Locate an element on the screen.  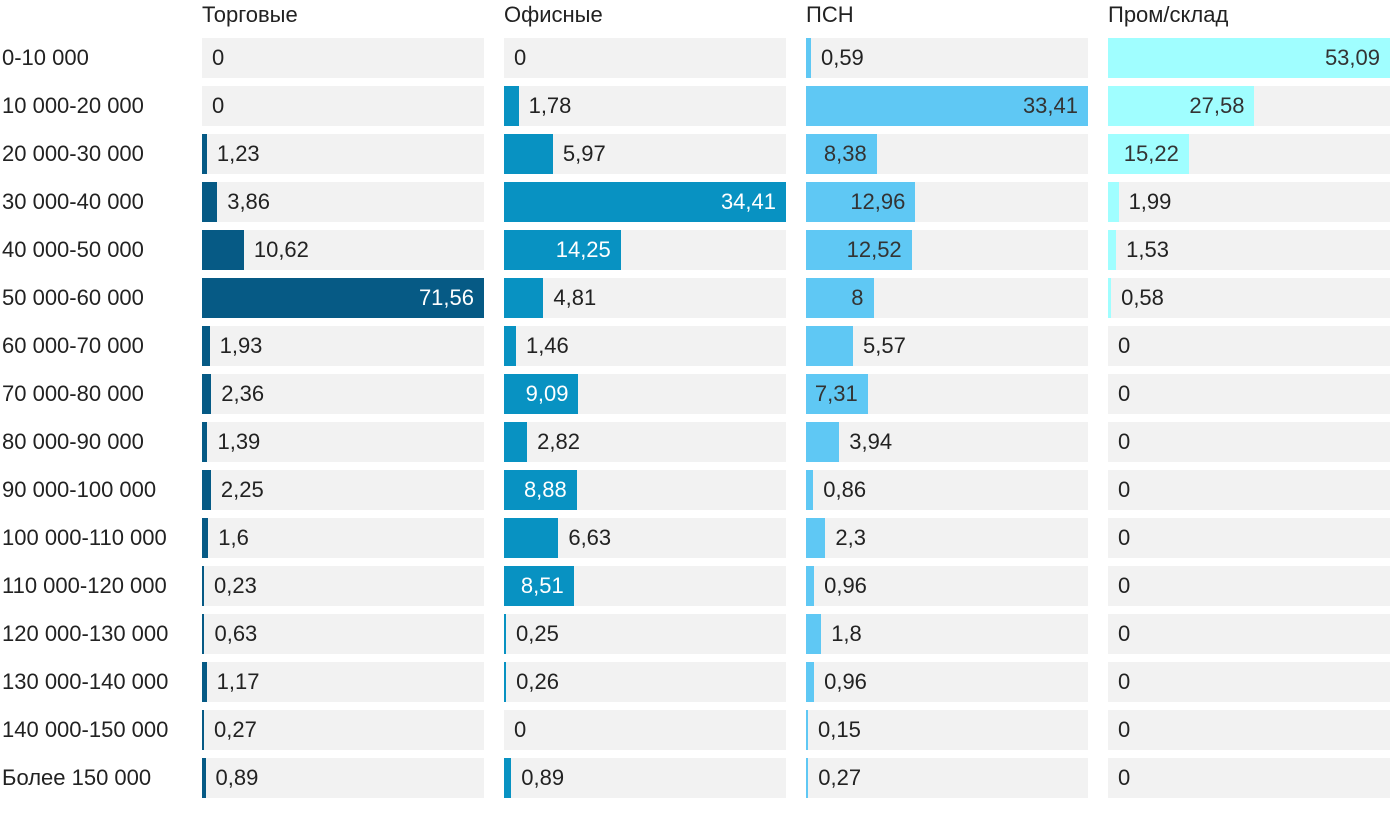
bar-track: 0,89 is located at coordinates (343, 778).